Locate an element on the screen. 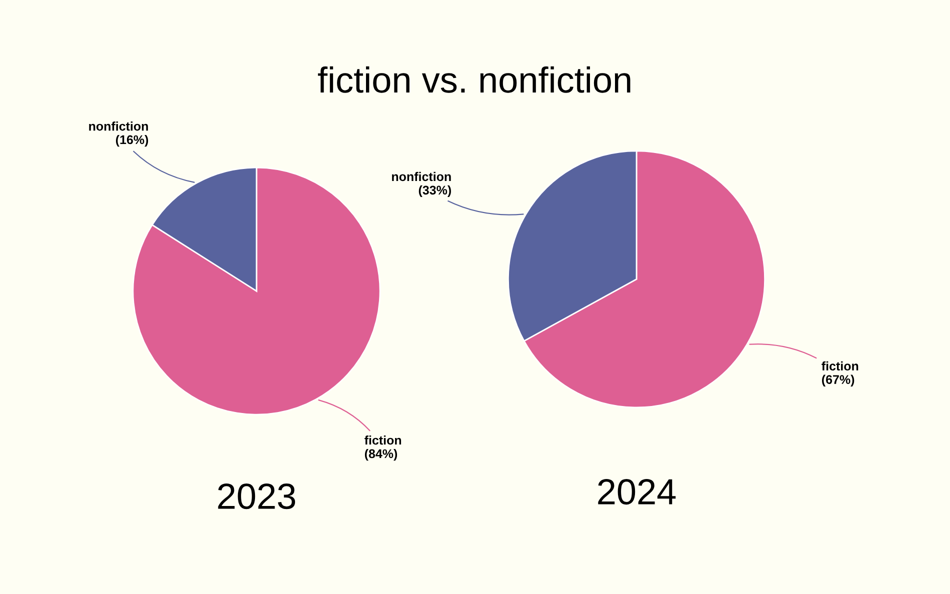  text: 2023 is located at coordinates (257, 497).